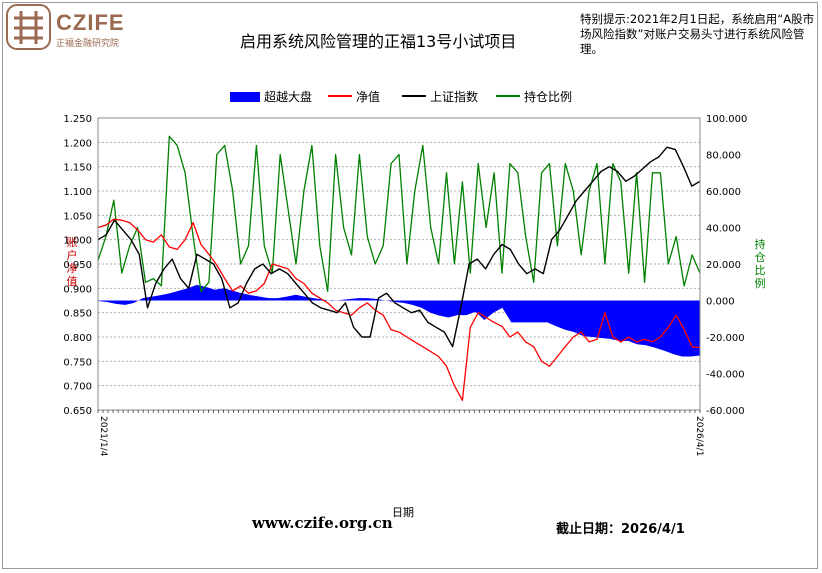  I want to click on footer-url: www.czife.org.cn, so click(322, 523).